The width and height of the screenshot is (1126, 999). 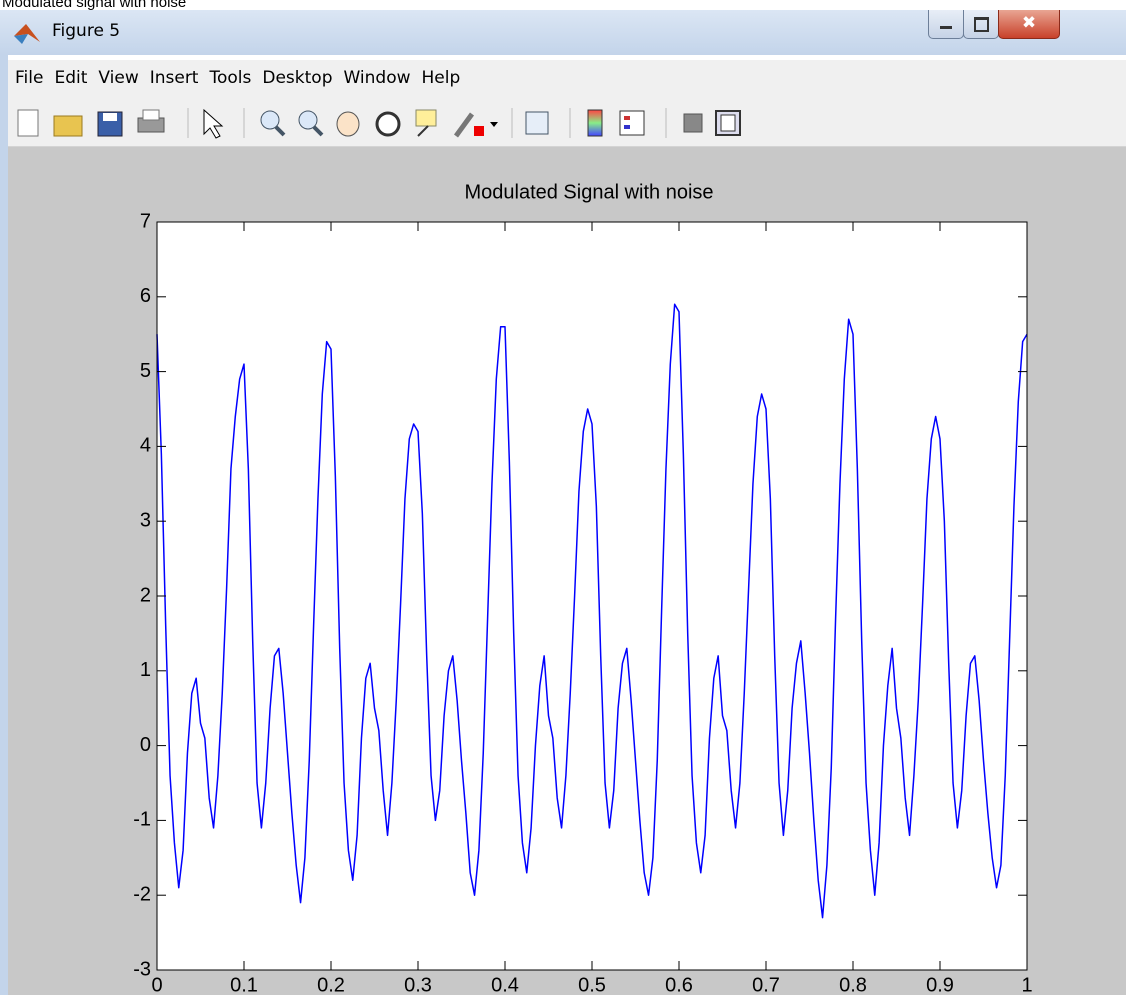 I want to click on toolbar-icons, so click(x=379, y=123).